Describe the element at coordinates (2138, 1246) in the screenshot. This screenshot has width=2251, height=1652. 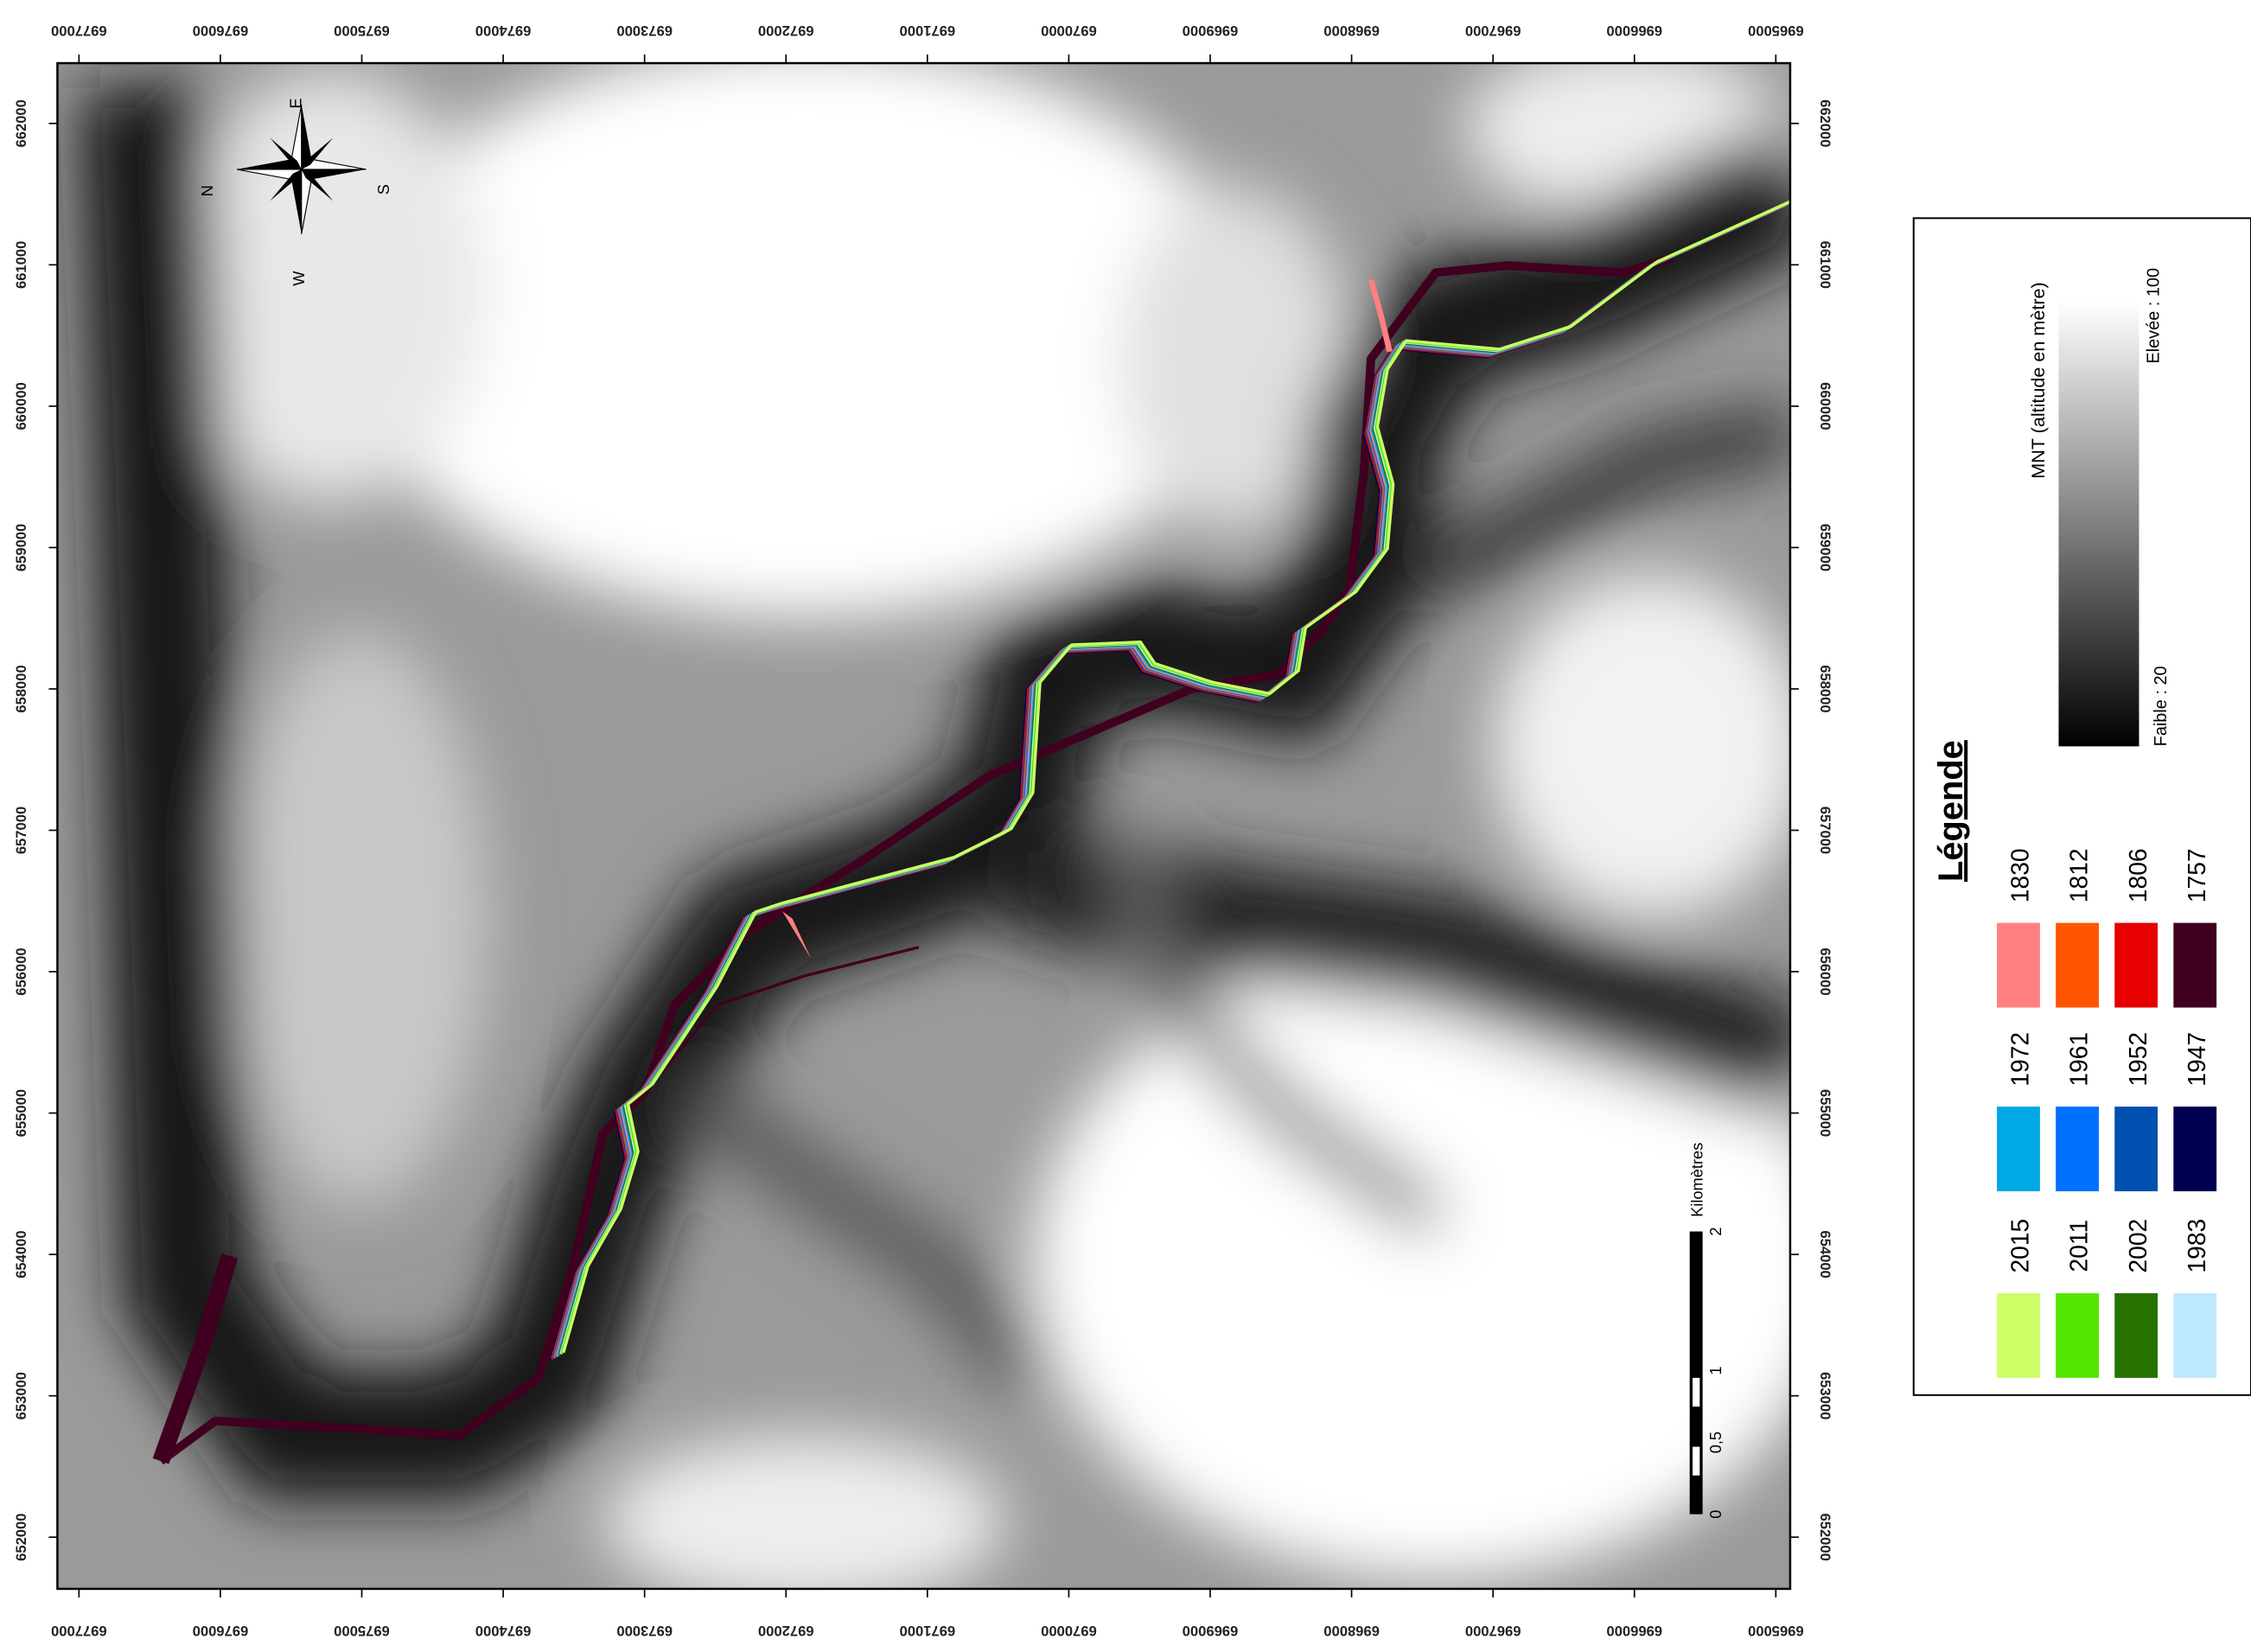
I see `legend-label: 2002` at that location.